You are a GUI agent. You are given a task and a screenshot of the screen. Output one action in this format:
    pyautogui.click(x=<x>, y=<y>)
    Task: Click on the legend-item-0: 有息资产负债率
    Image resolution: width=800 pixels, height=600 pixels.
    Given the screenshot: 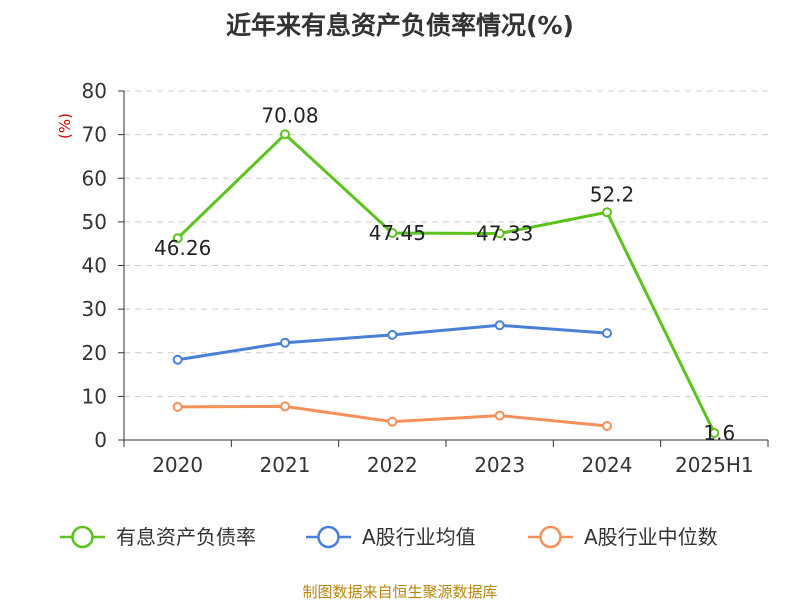 What is the action you would take?
    pyautogui.click(x=158, y=537)
    